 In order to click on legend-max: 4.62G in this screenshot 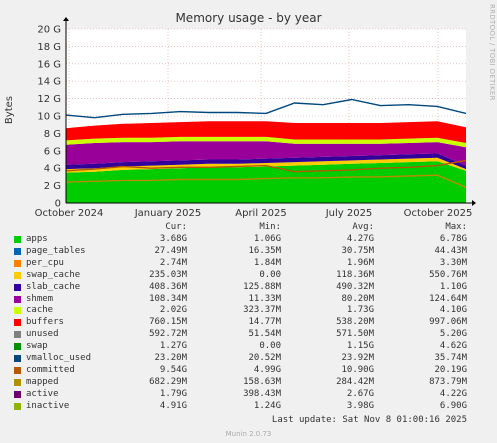, I will do `click(453, 346)`.